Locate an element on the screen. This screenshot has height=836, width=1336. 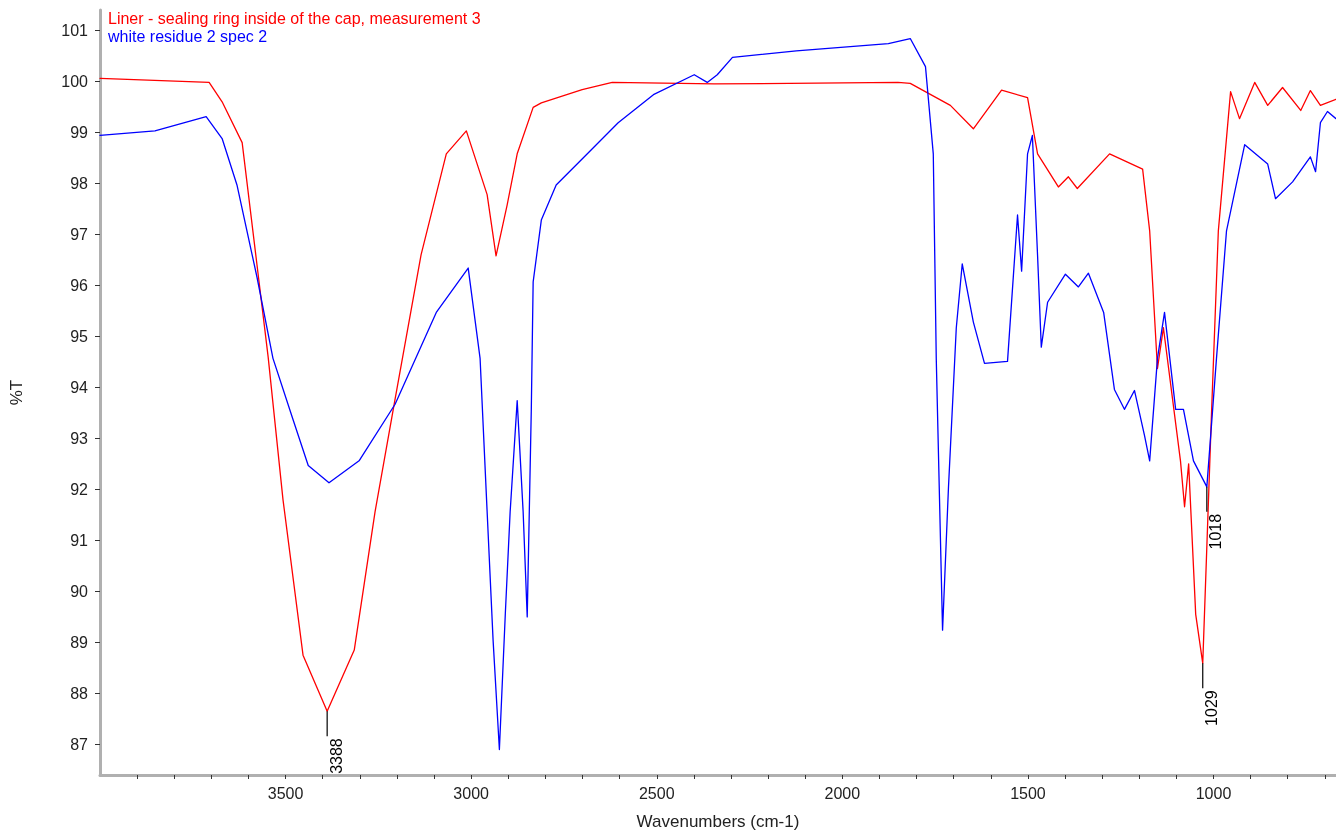
x-tick-label: 3500 is located at coordinates (285, 793).